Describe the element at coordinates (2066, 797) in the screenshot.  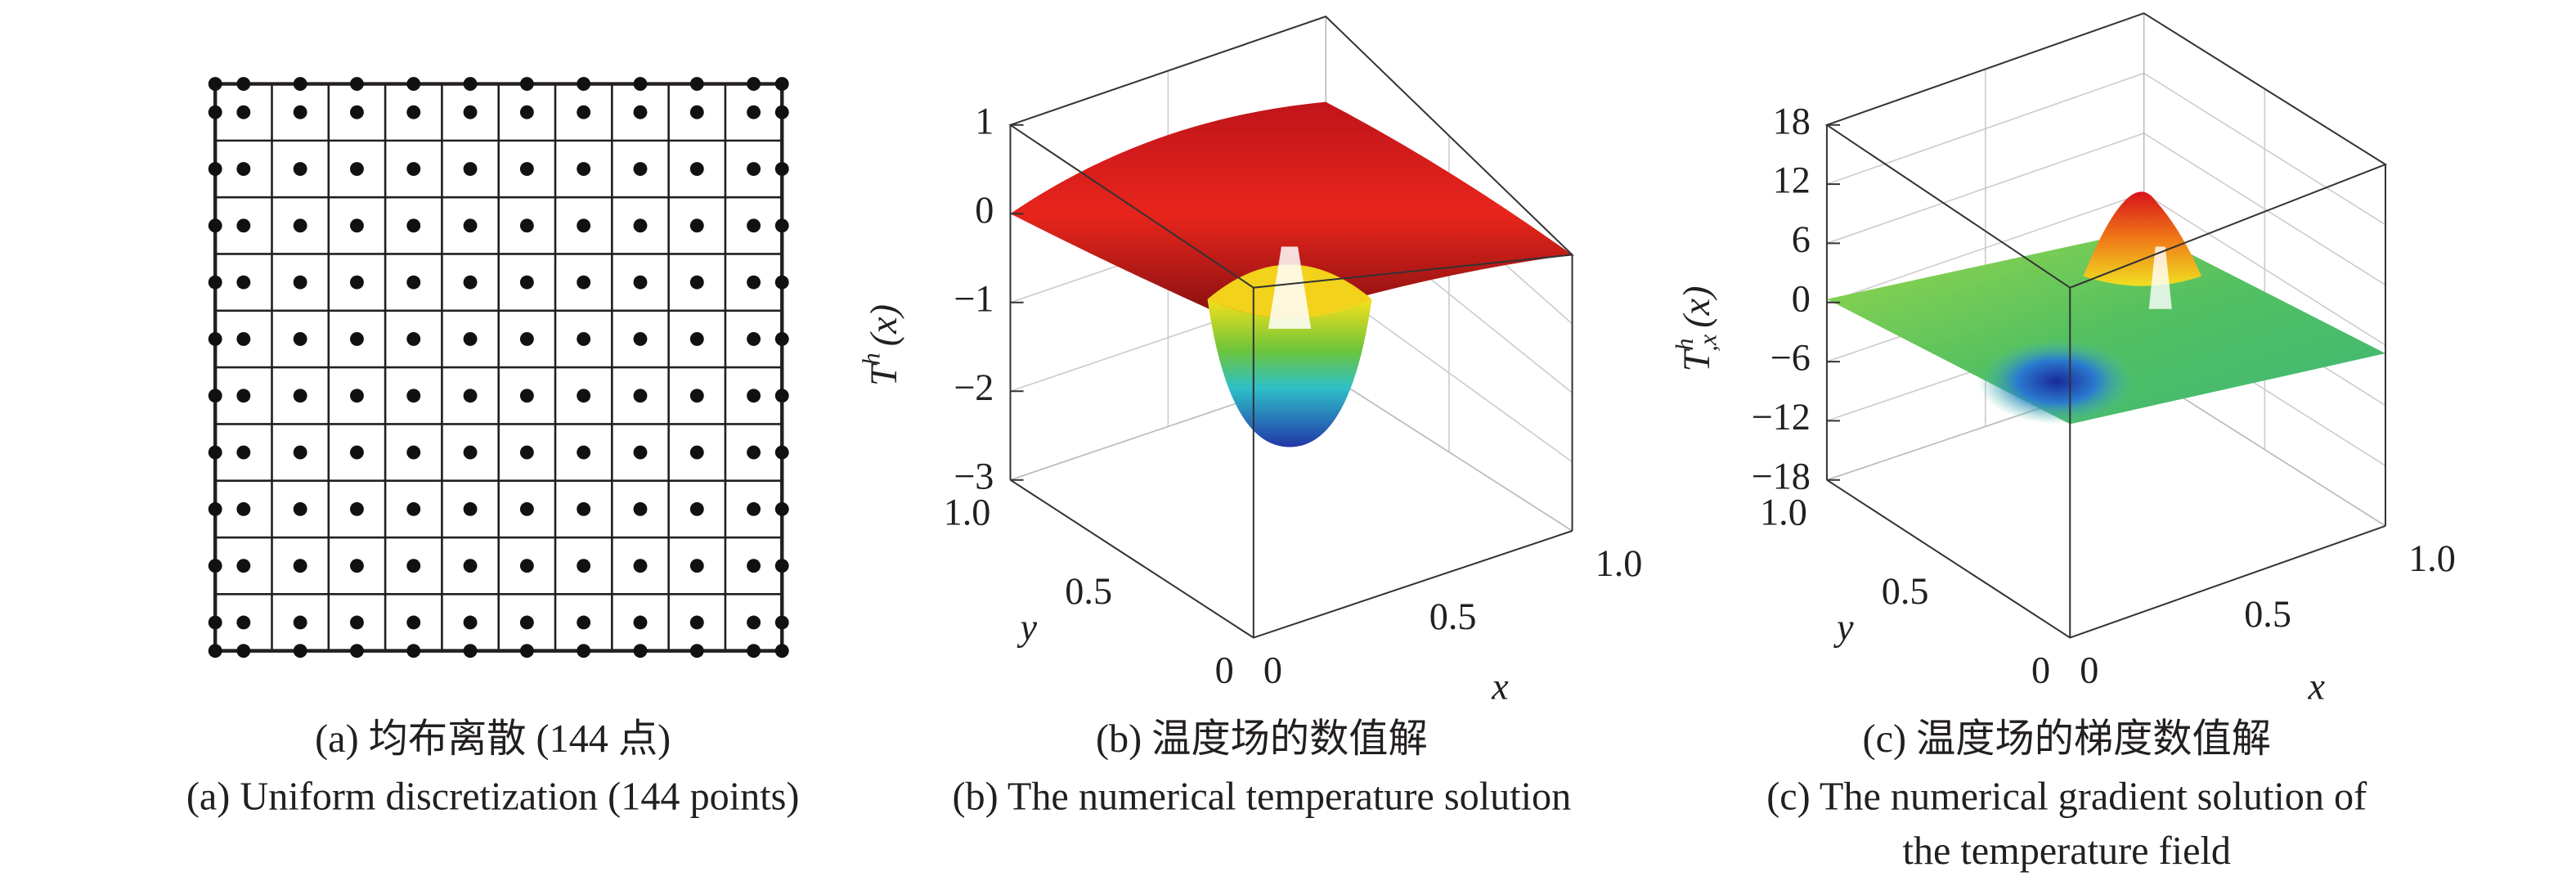
I see `caption-en: (c) The numerical gradient solution of` at that location.